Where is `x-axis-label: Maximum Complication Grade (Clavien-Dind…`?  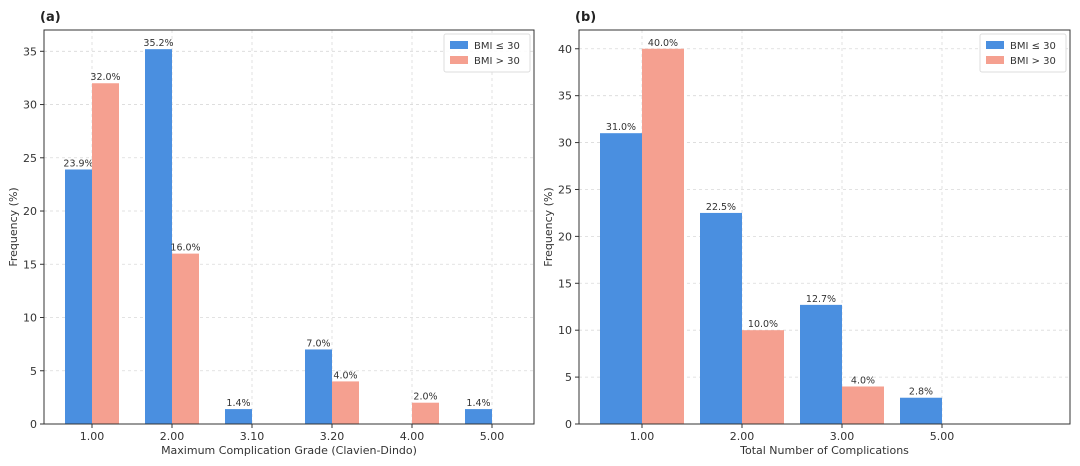
x-axis-label: Maximum Complication Grade (Clavien-Dind… is located at coordinates (289, 450).